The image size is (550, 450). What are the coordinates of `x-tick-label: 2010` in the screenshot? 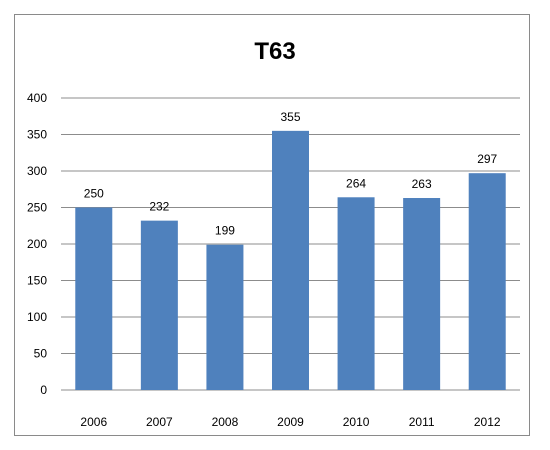 It's located at (356, 422).